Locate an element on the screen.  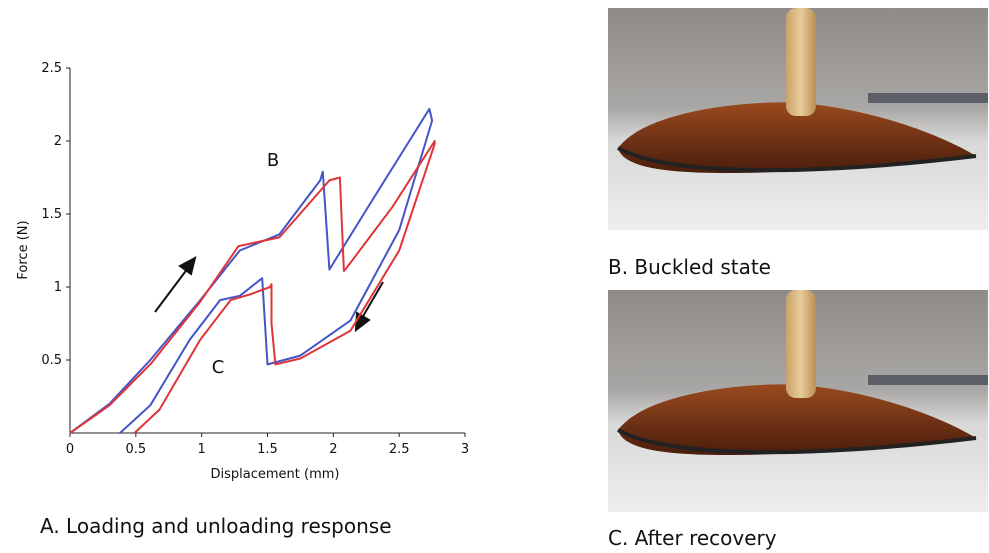
x-tick-label: 2.5 is located at coordinates (399, 449).